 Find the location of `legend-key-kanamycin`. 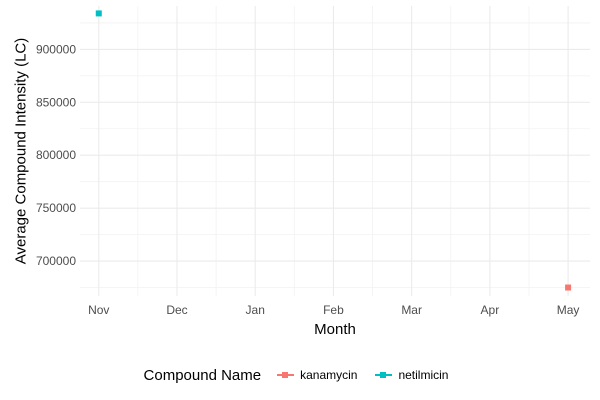

legend-key-kanamycin is located at coordinates (286, 375).